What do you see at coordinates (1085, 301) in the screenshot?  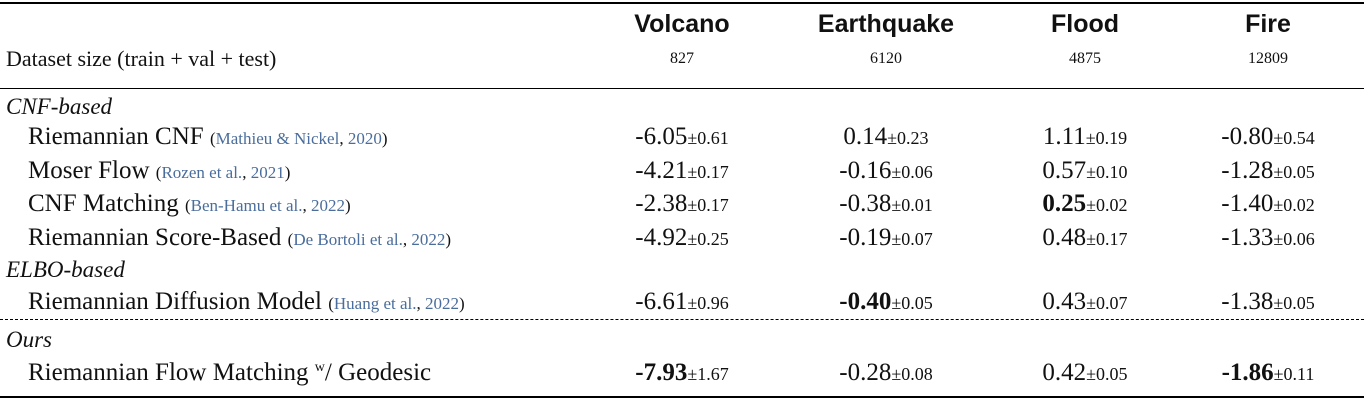 I see `cell-flood: 0.43±0.07` at bounding box center [1085, 301].